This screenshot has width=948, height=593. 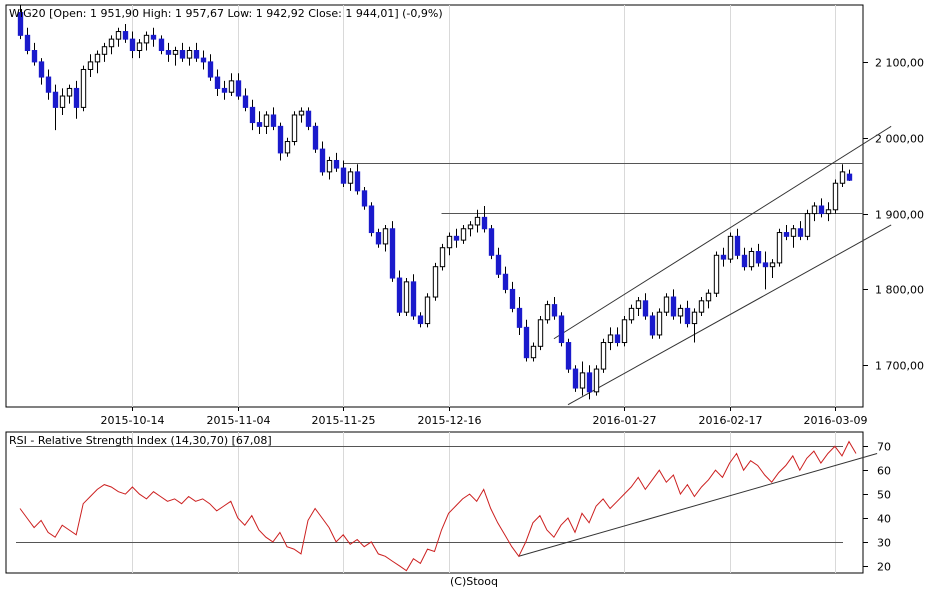 What do you see at coordinates (884, 543) in the screenshot?
I see `rsi-y-tick-label: 30` at bounding box center [884, 543].